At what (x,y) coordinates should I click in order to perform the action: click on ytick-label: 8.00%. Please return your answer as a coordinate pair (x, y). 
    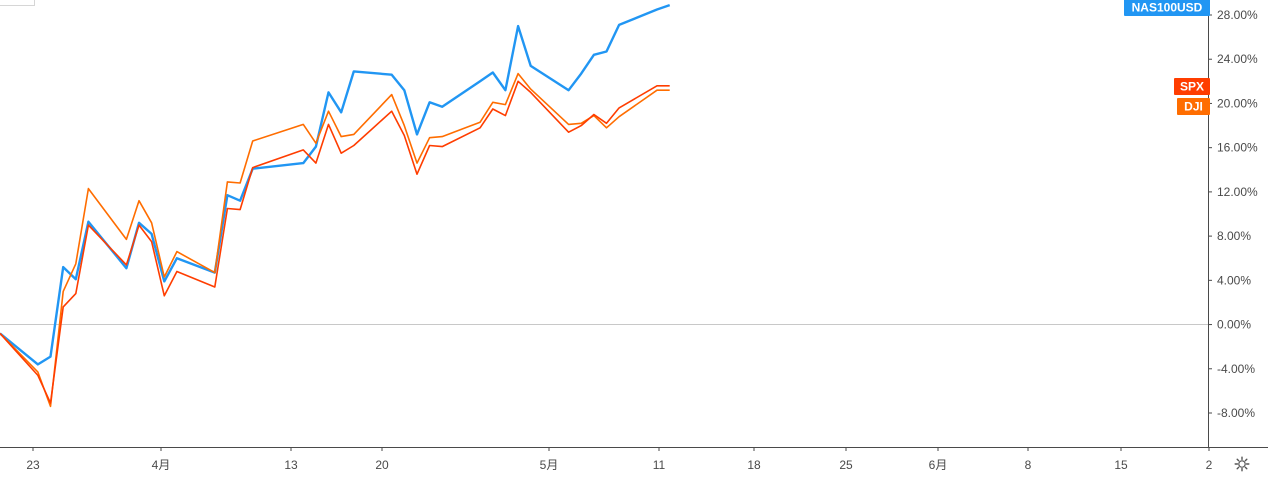
    Looking at the image, I should click on (1234, 236).